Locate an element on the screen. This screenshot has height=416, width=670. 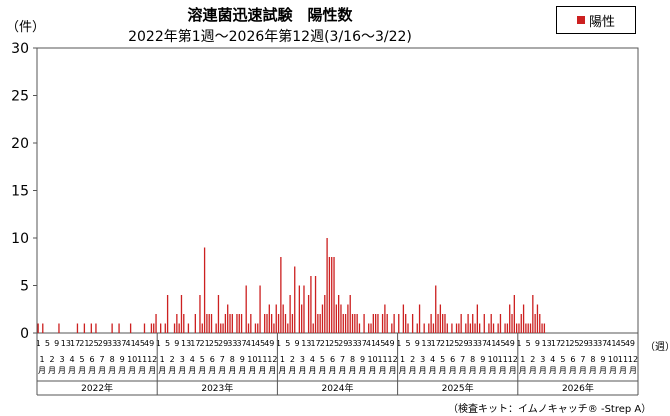
y-tick-label: 10 is located at coordinates (20, 239).